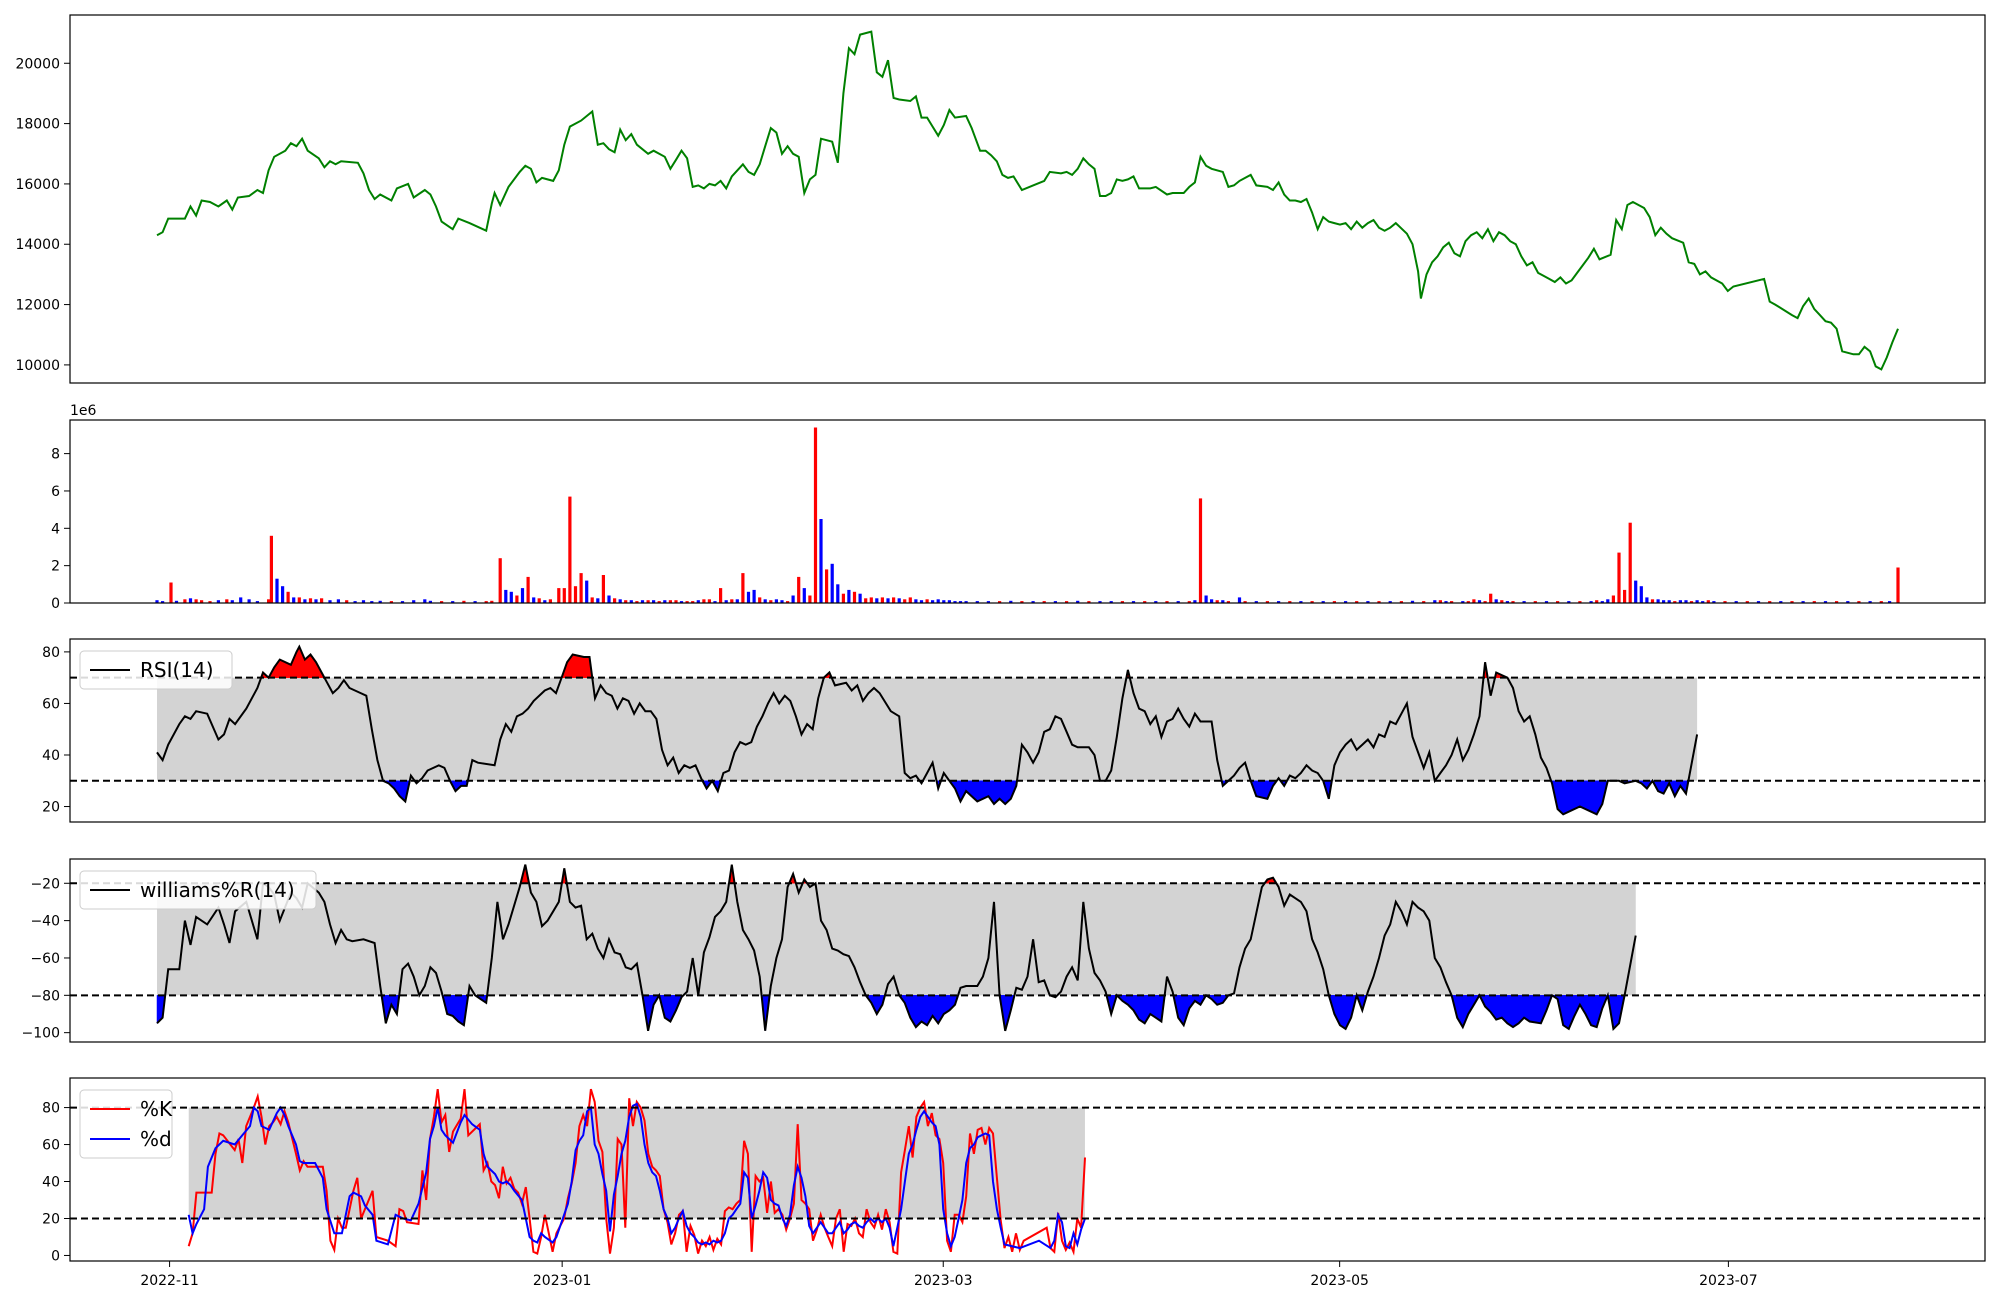 Image resolution: width=2000 pixels, height=1300 pixels. I want to click on williams-ytick-label: −40, so click(45, 922).